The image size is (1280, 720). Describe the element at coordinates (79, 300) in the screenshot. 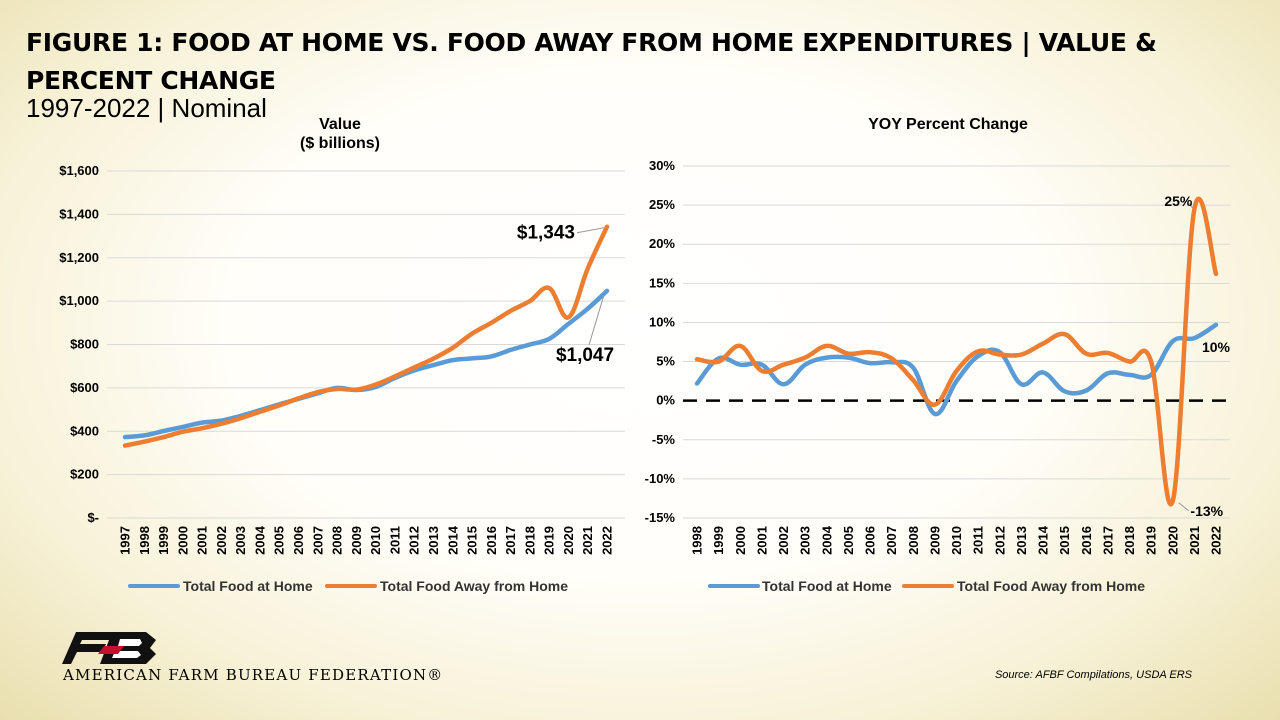

I see `y-tick-label: $1,000` at that location.